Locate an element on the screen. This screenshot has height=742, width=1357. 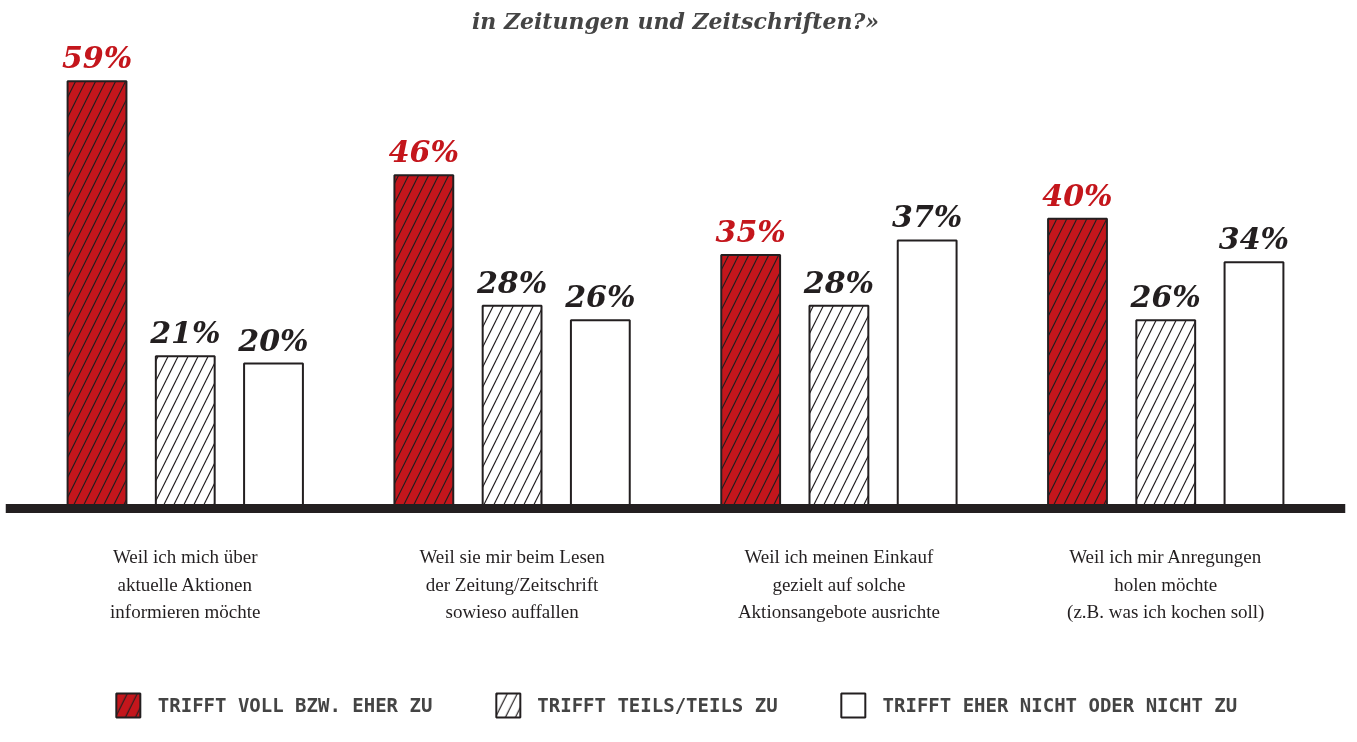
legend-label: TRIFFT TEILS/TEILS ZU is located at coordinates (657, 705).